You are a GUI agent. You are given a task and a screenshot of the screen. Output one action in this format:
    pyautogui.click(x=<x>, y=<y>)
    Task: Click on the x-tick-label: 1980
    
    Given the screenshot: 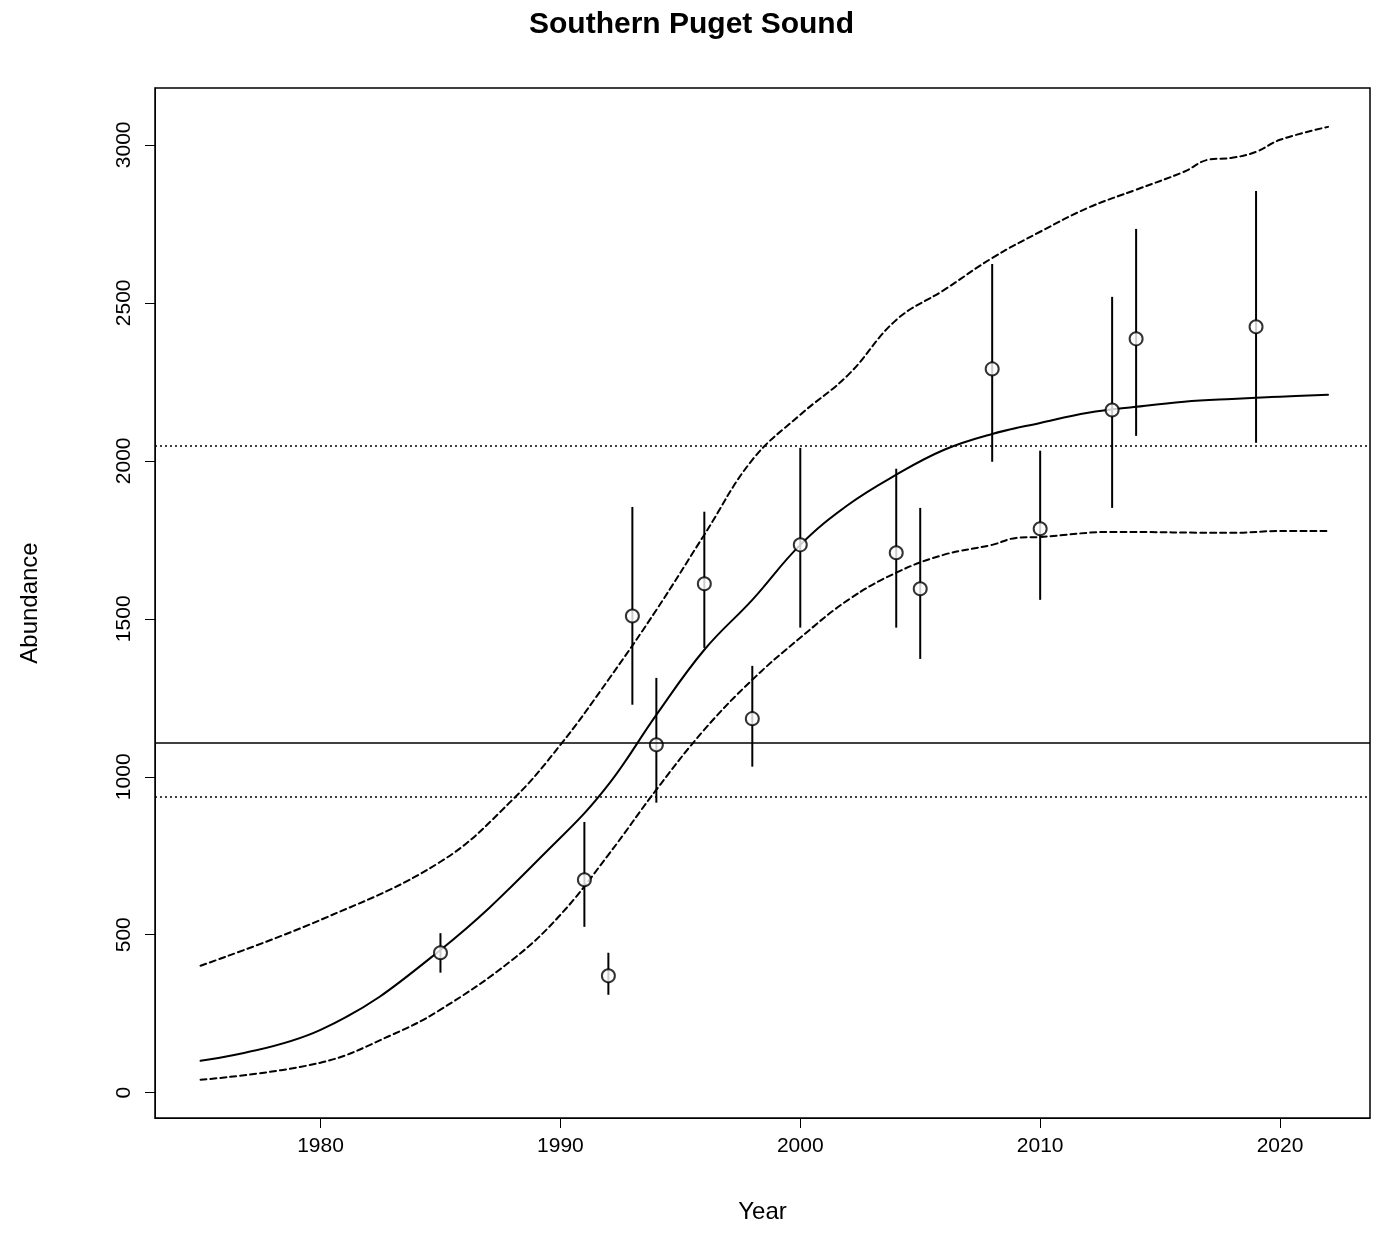 What is the action you would take?
    pyautogui.click(x=320, y=1144)
    